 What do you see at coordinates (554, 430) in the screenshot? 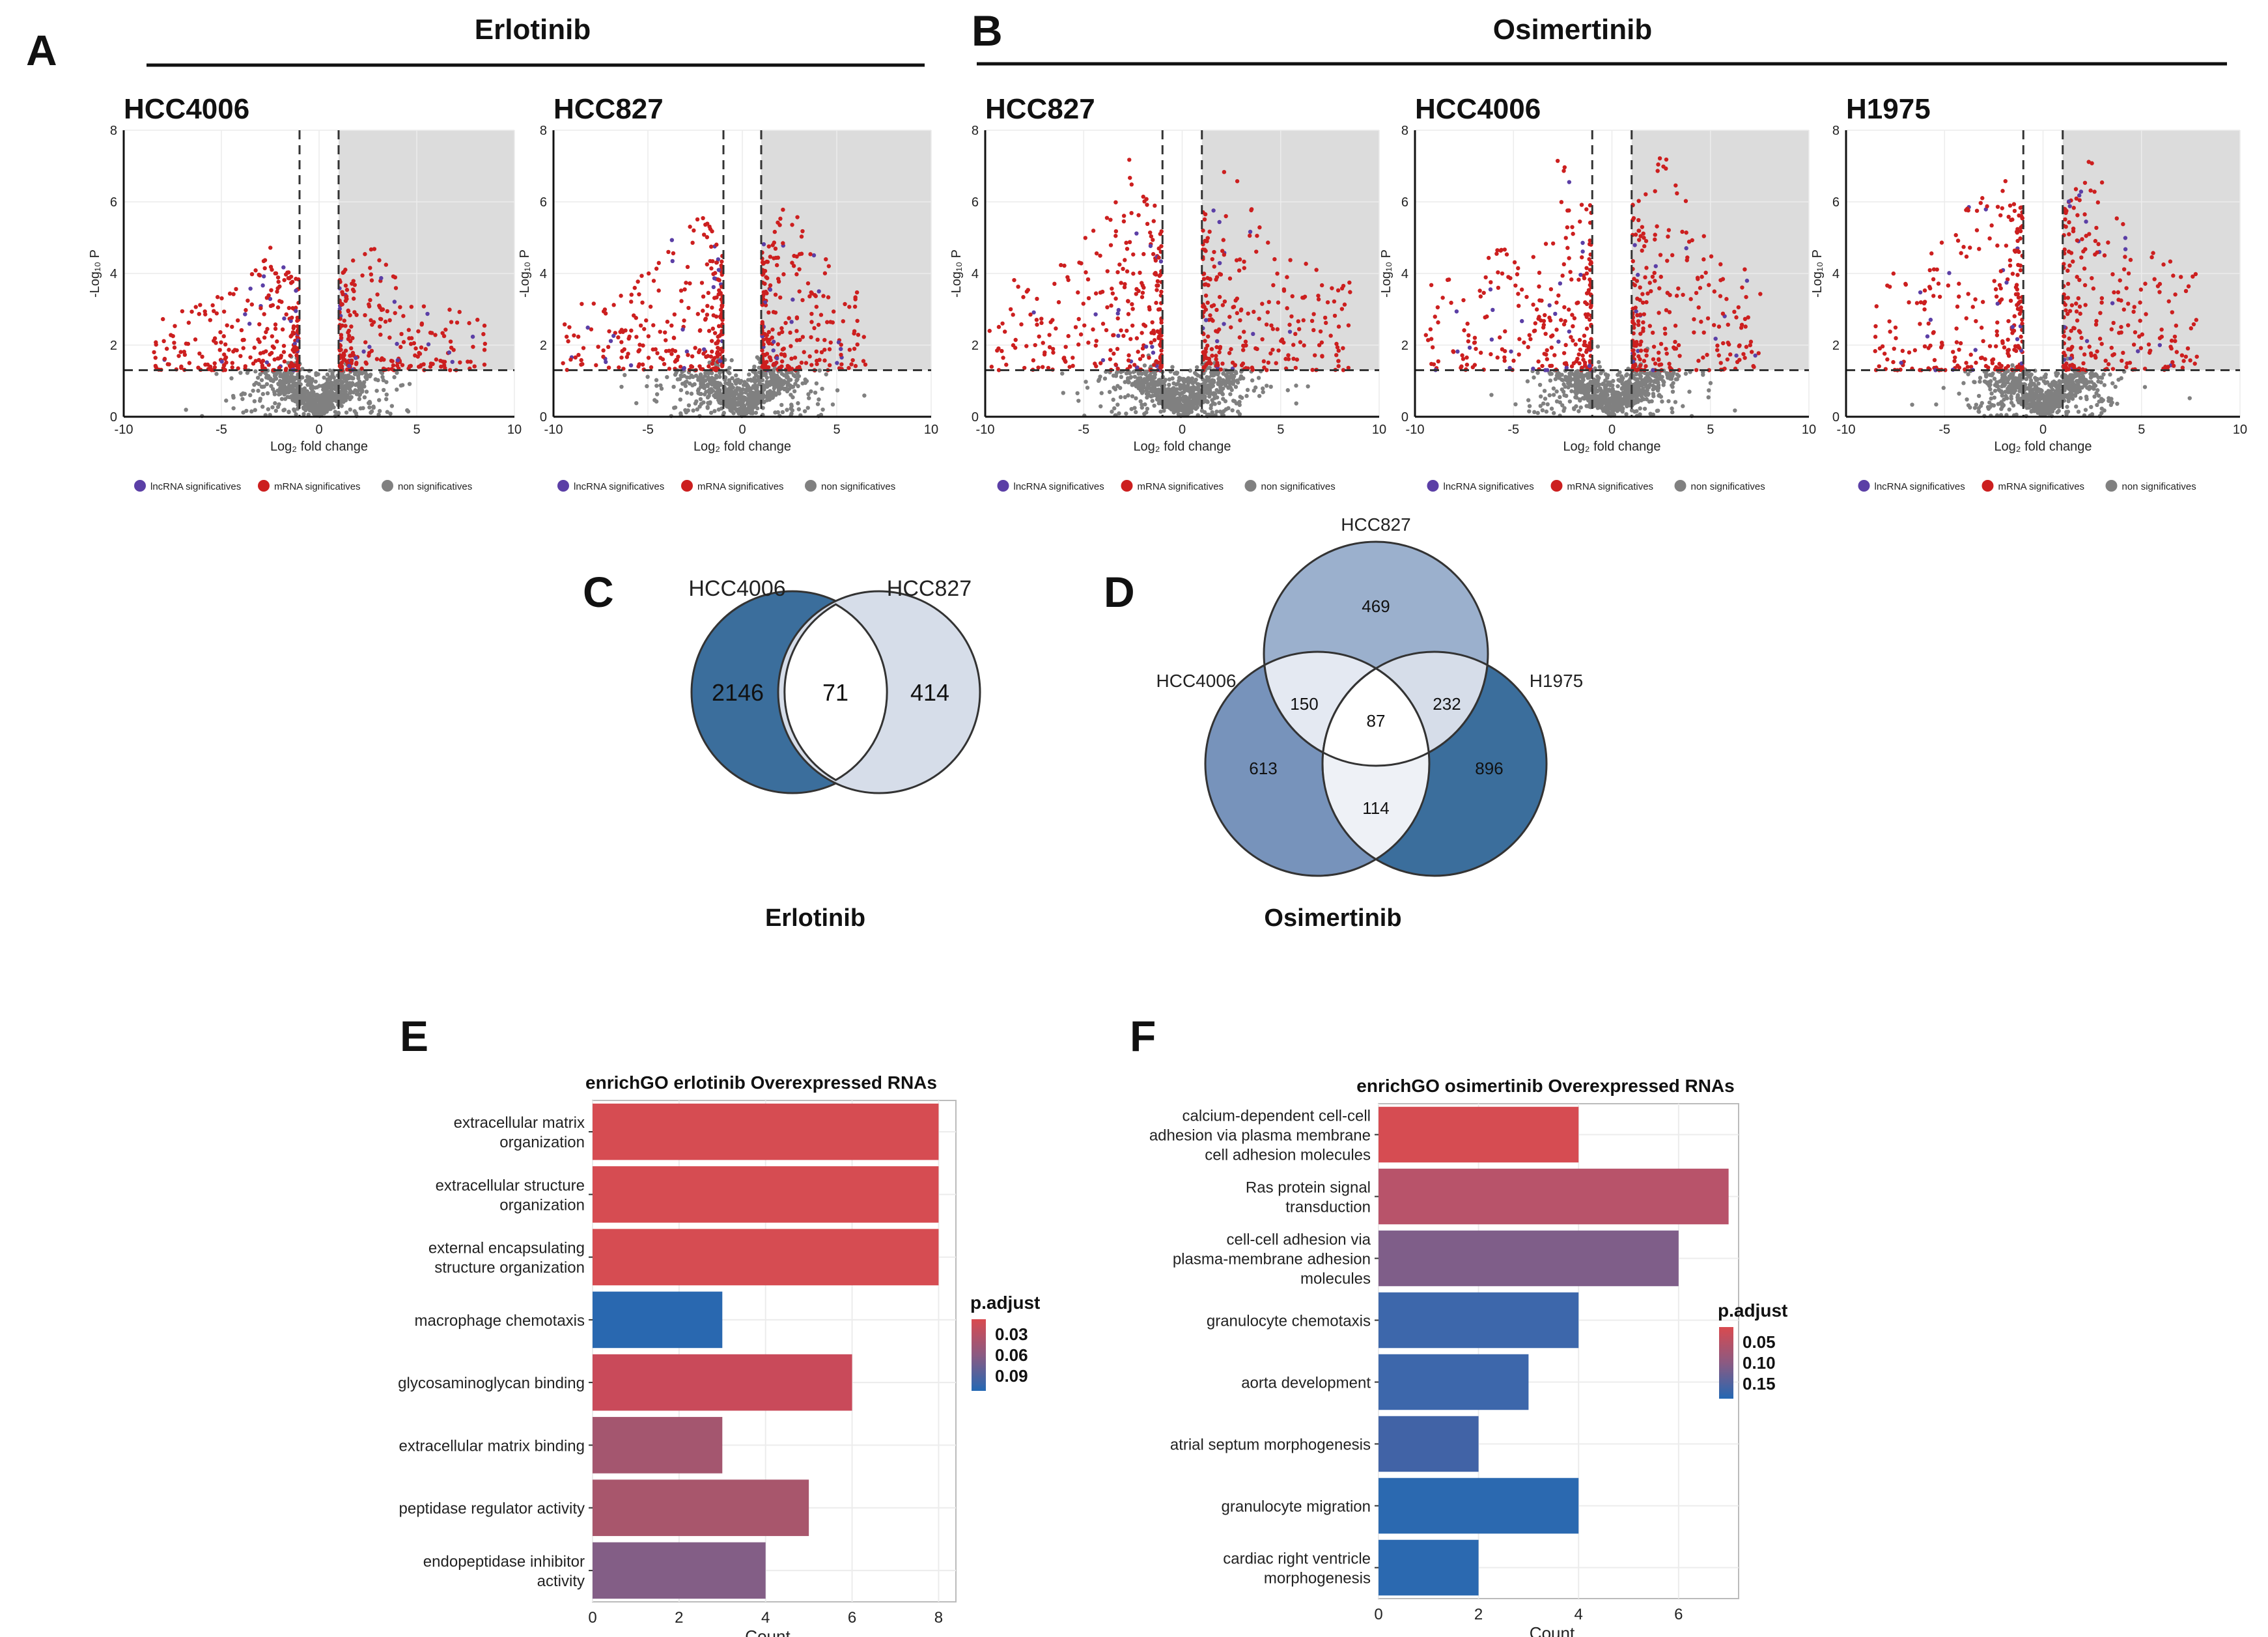
I see `x-tick-label: -10` at bounding box center [554, 430].